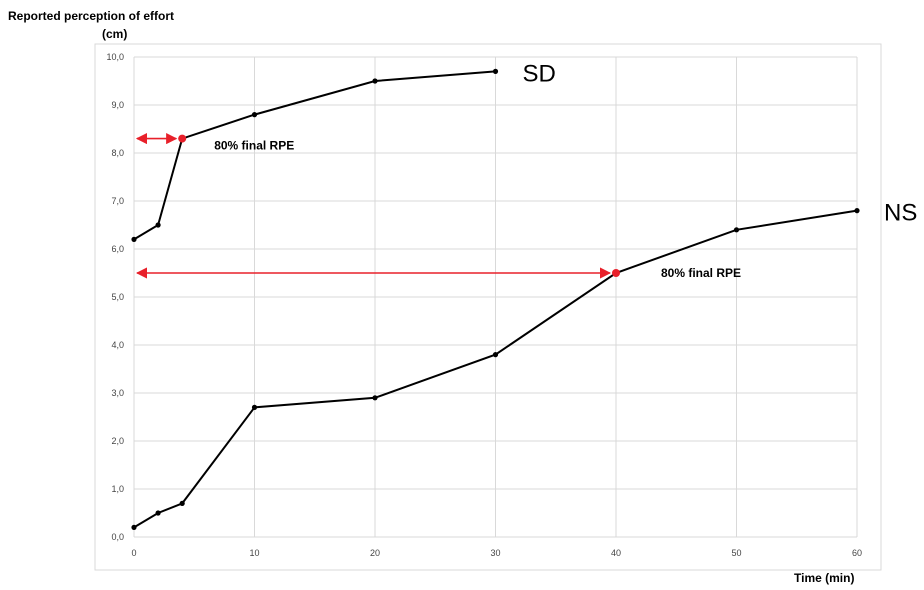 This screenshot has height=590, width=924. Describe the element at coordinates (117, 153) in the screenshot. I see `y-tick-label: 8,0` at that location.